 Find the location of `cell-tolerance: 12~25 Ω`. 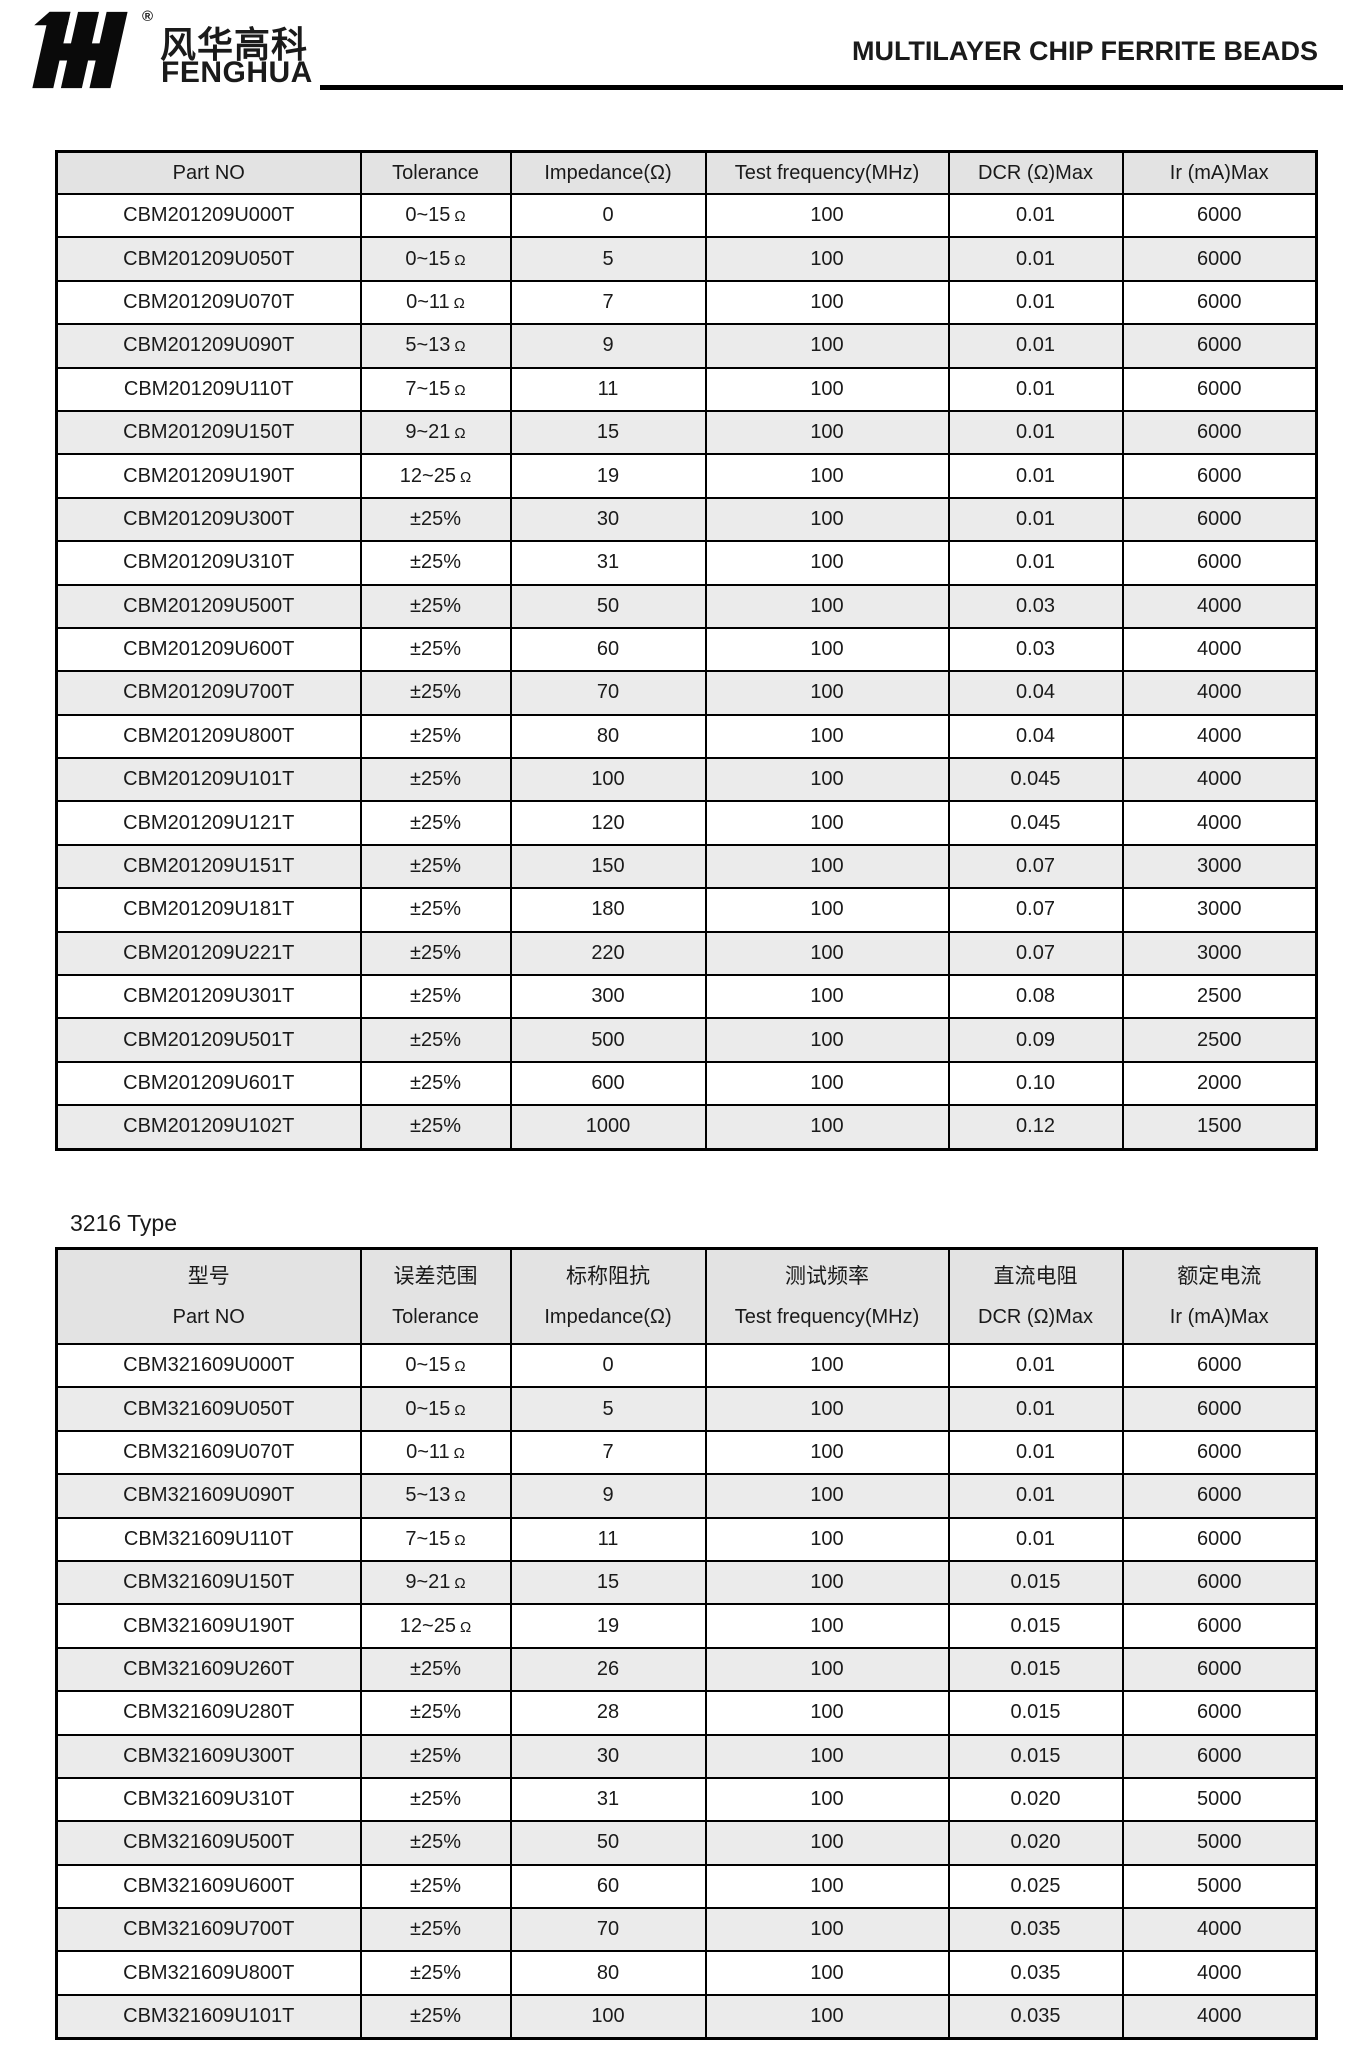

cell-tolerance: 12~25 Ω is located at coordinates (435, 1626).